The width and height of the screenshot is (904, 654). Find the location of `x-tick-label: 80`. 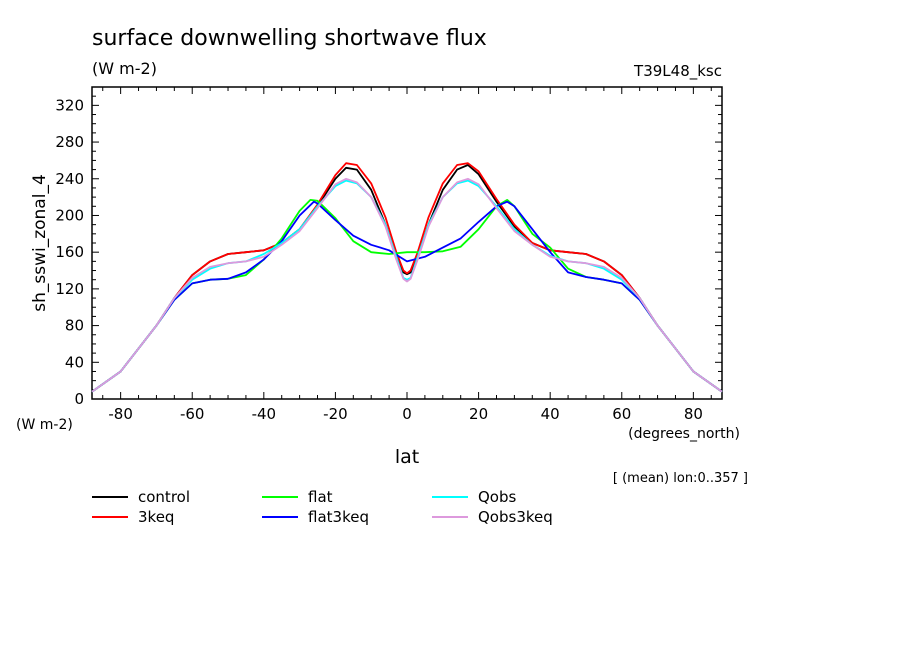

x-tick-label: 80 is located at coordinates (693, 414).